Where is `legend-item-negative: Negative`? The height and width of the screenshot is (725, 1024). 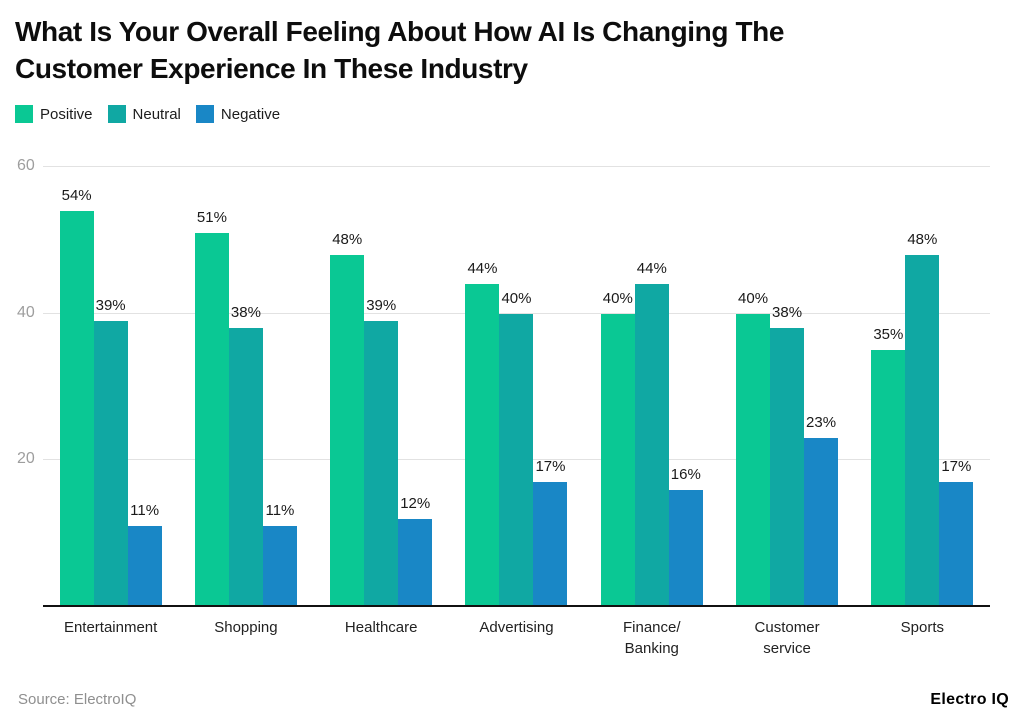
legend-item-negative: Negative is located at coordinates (238, 114).